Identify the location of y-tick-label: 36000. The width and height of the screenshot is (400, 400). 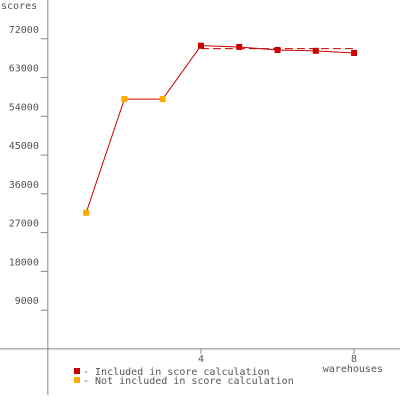
(24, 185).